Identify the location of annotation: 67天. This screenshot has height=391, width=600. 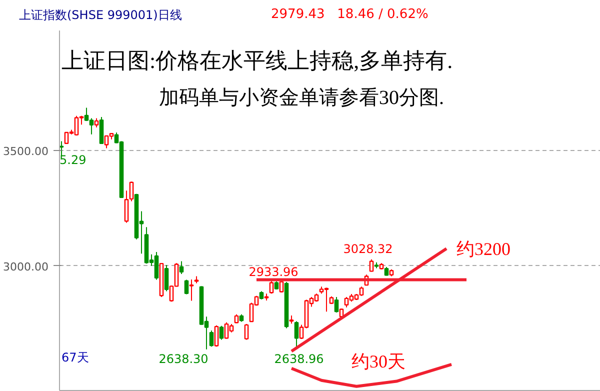
(75, 357).